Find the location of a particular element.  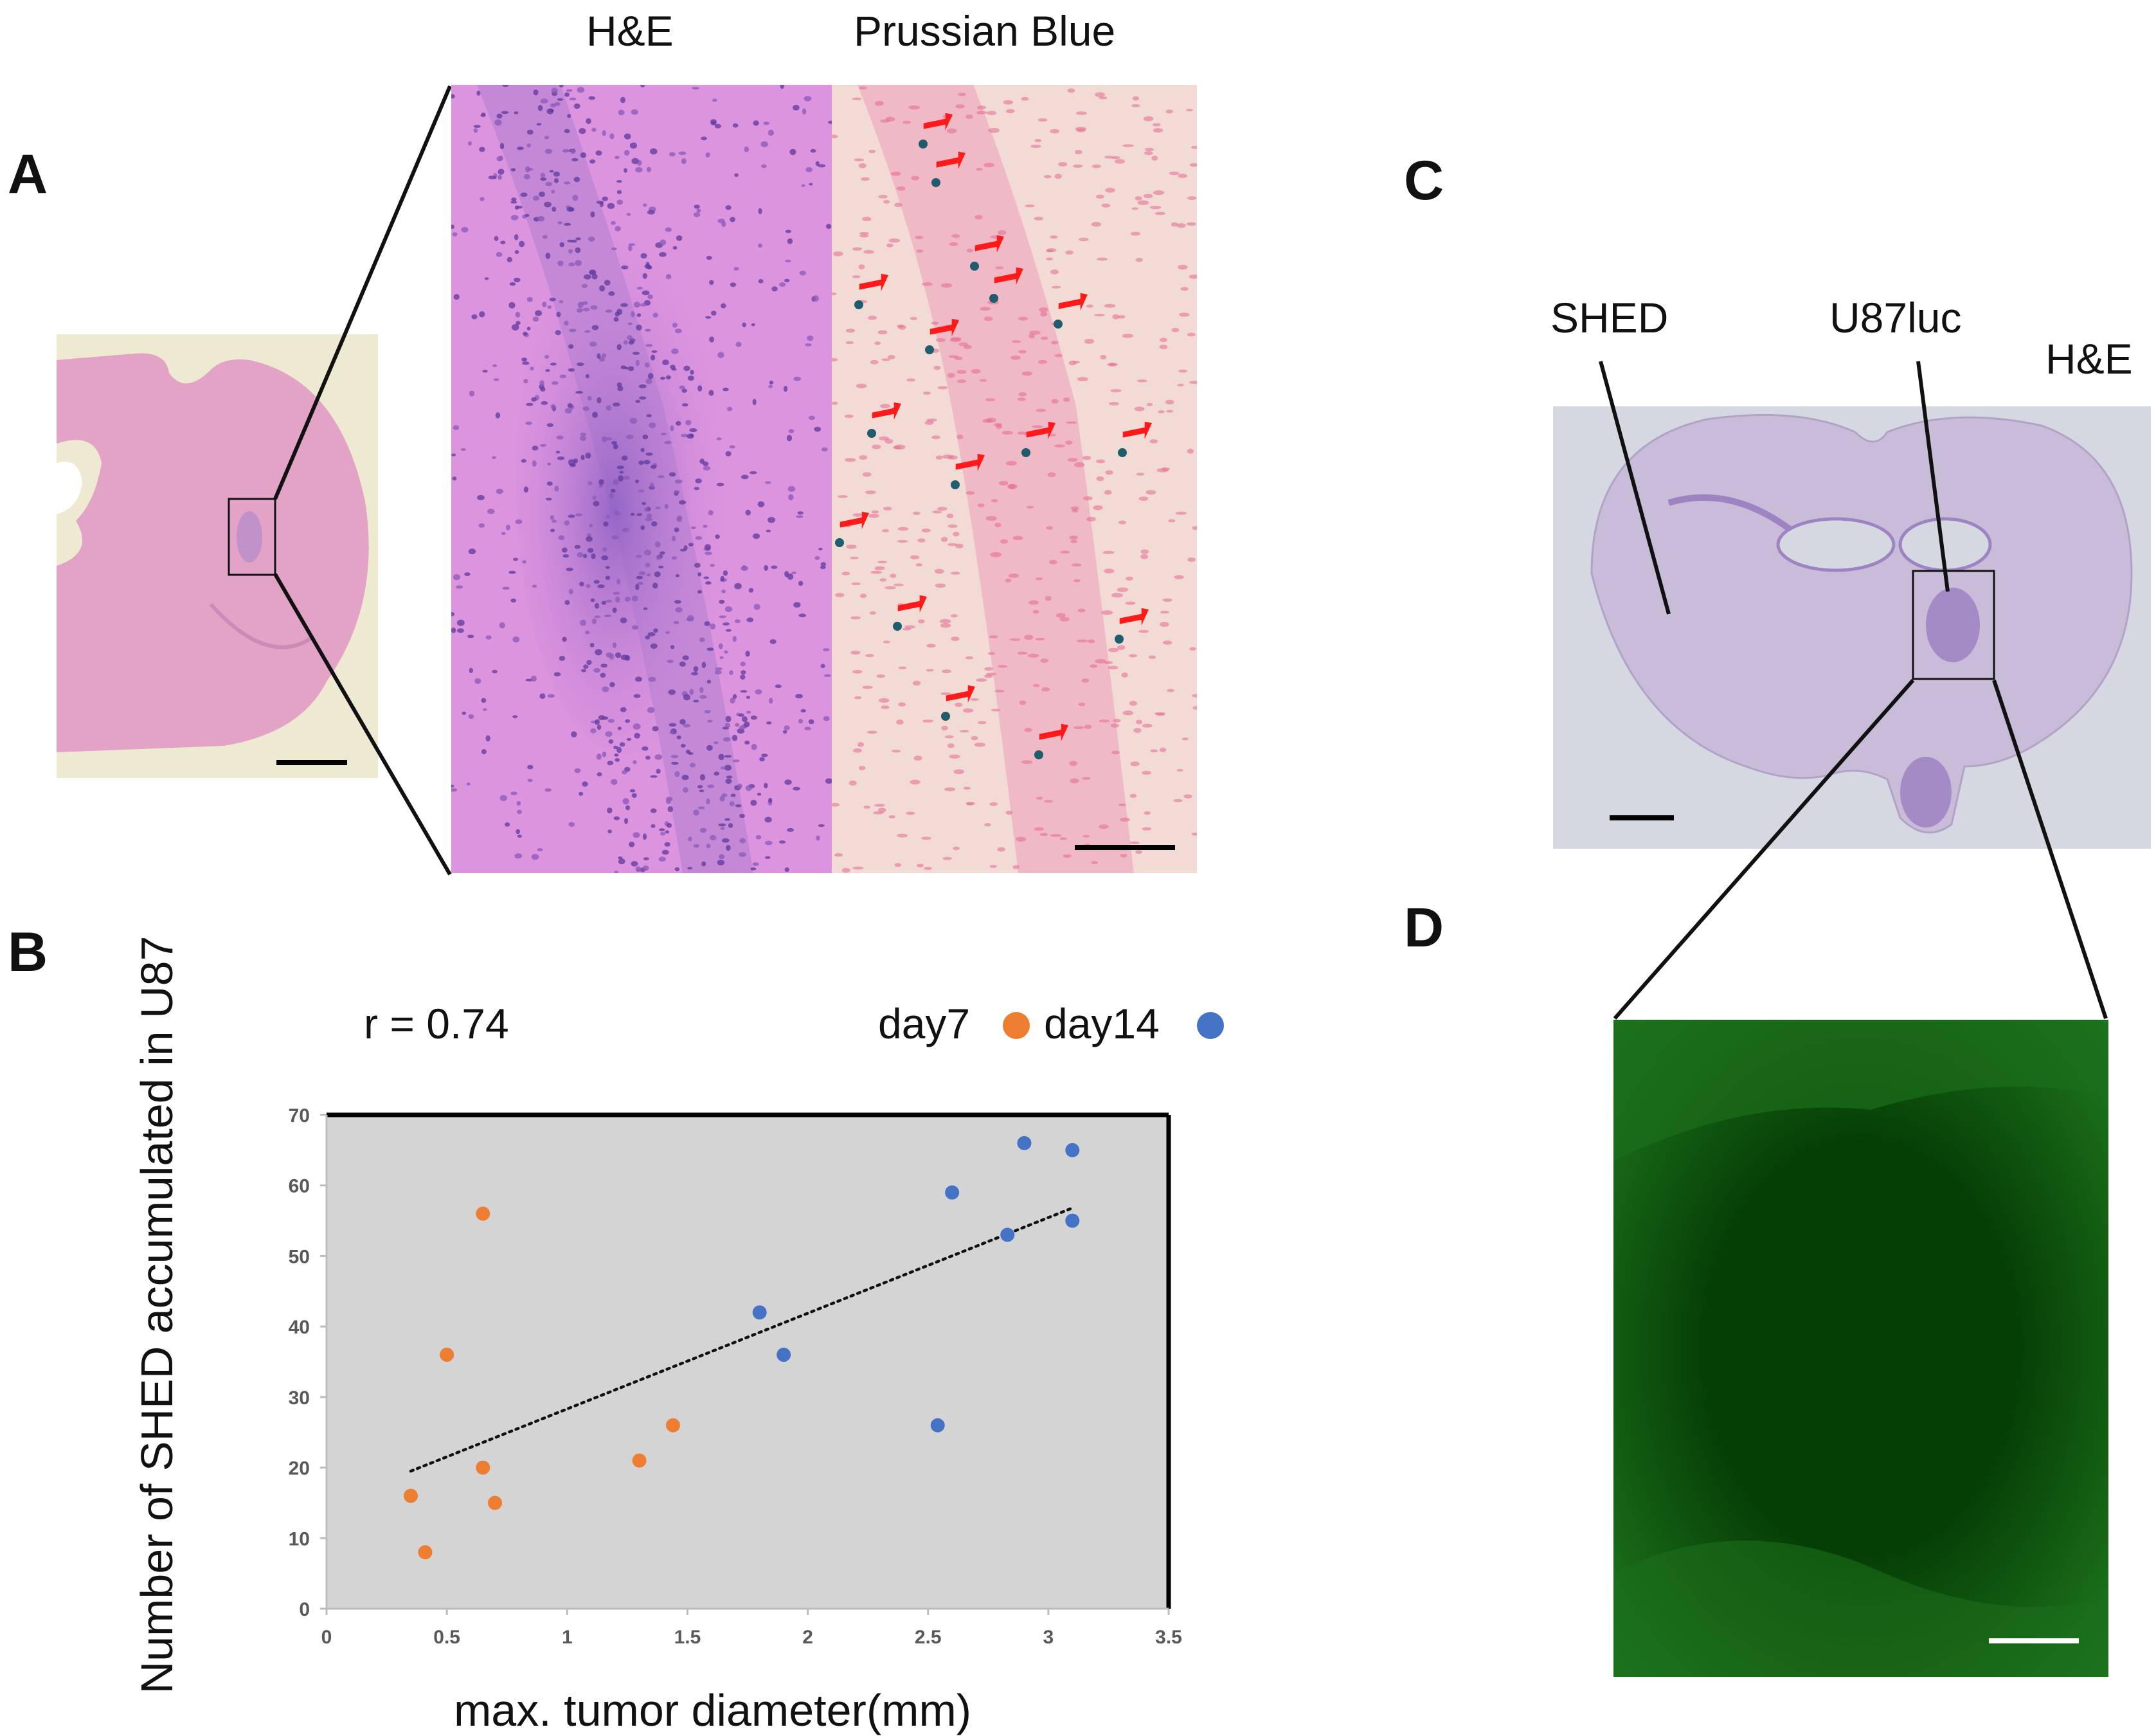

prussian-blue-label: Prussian Blue is located at coordinates (985, 31).